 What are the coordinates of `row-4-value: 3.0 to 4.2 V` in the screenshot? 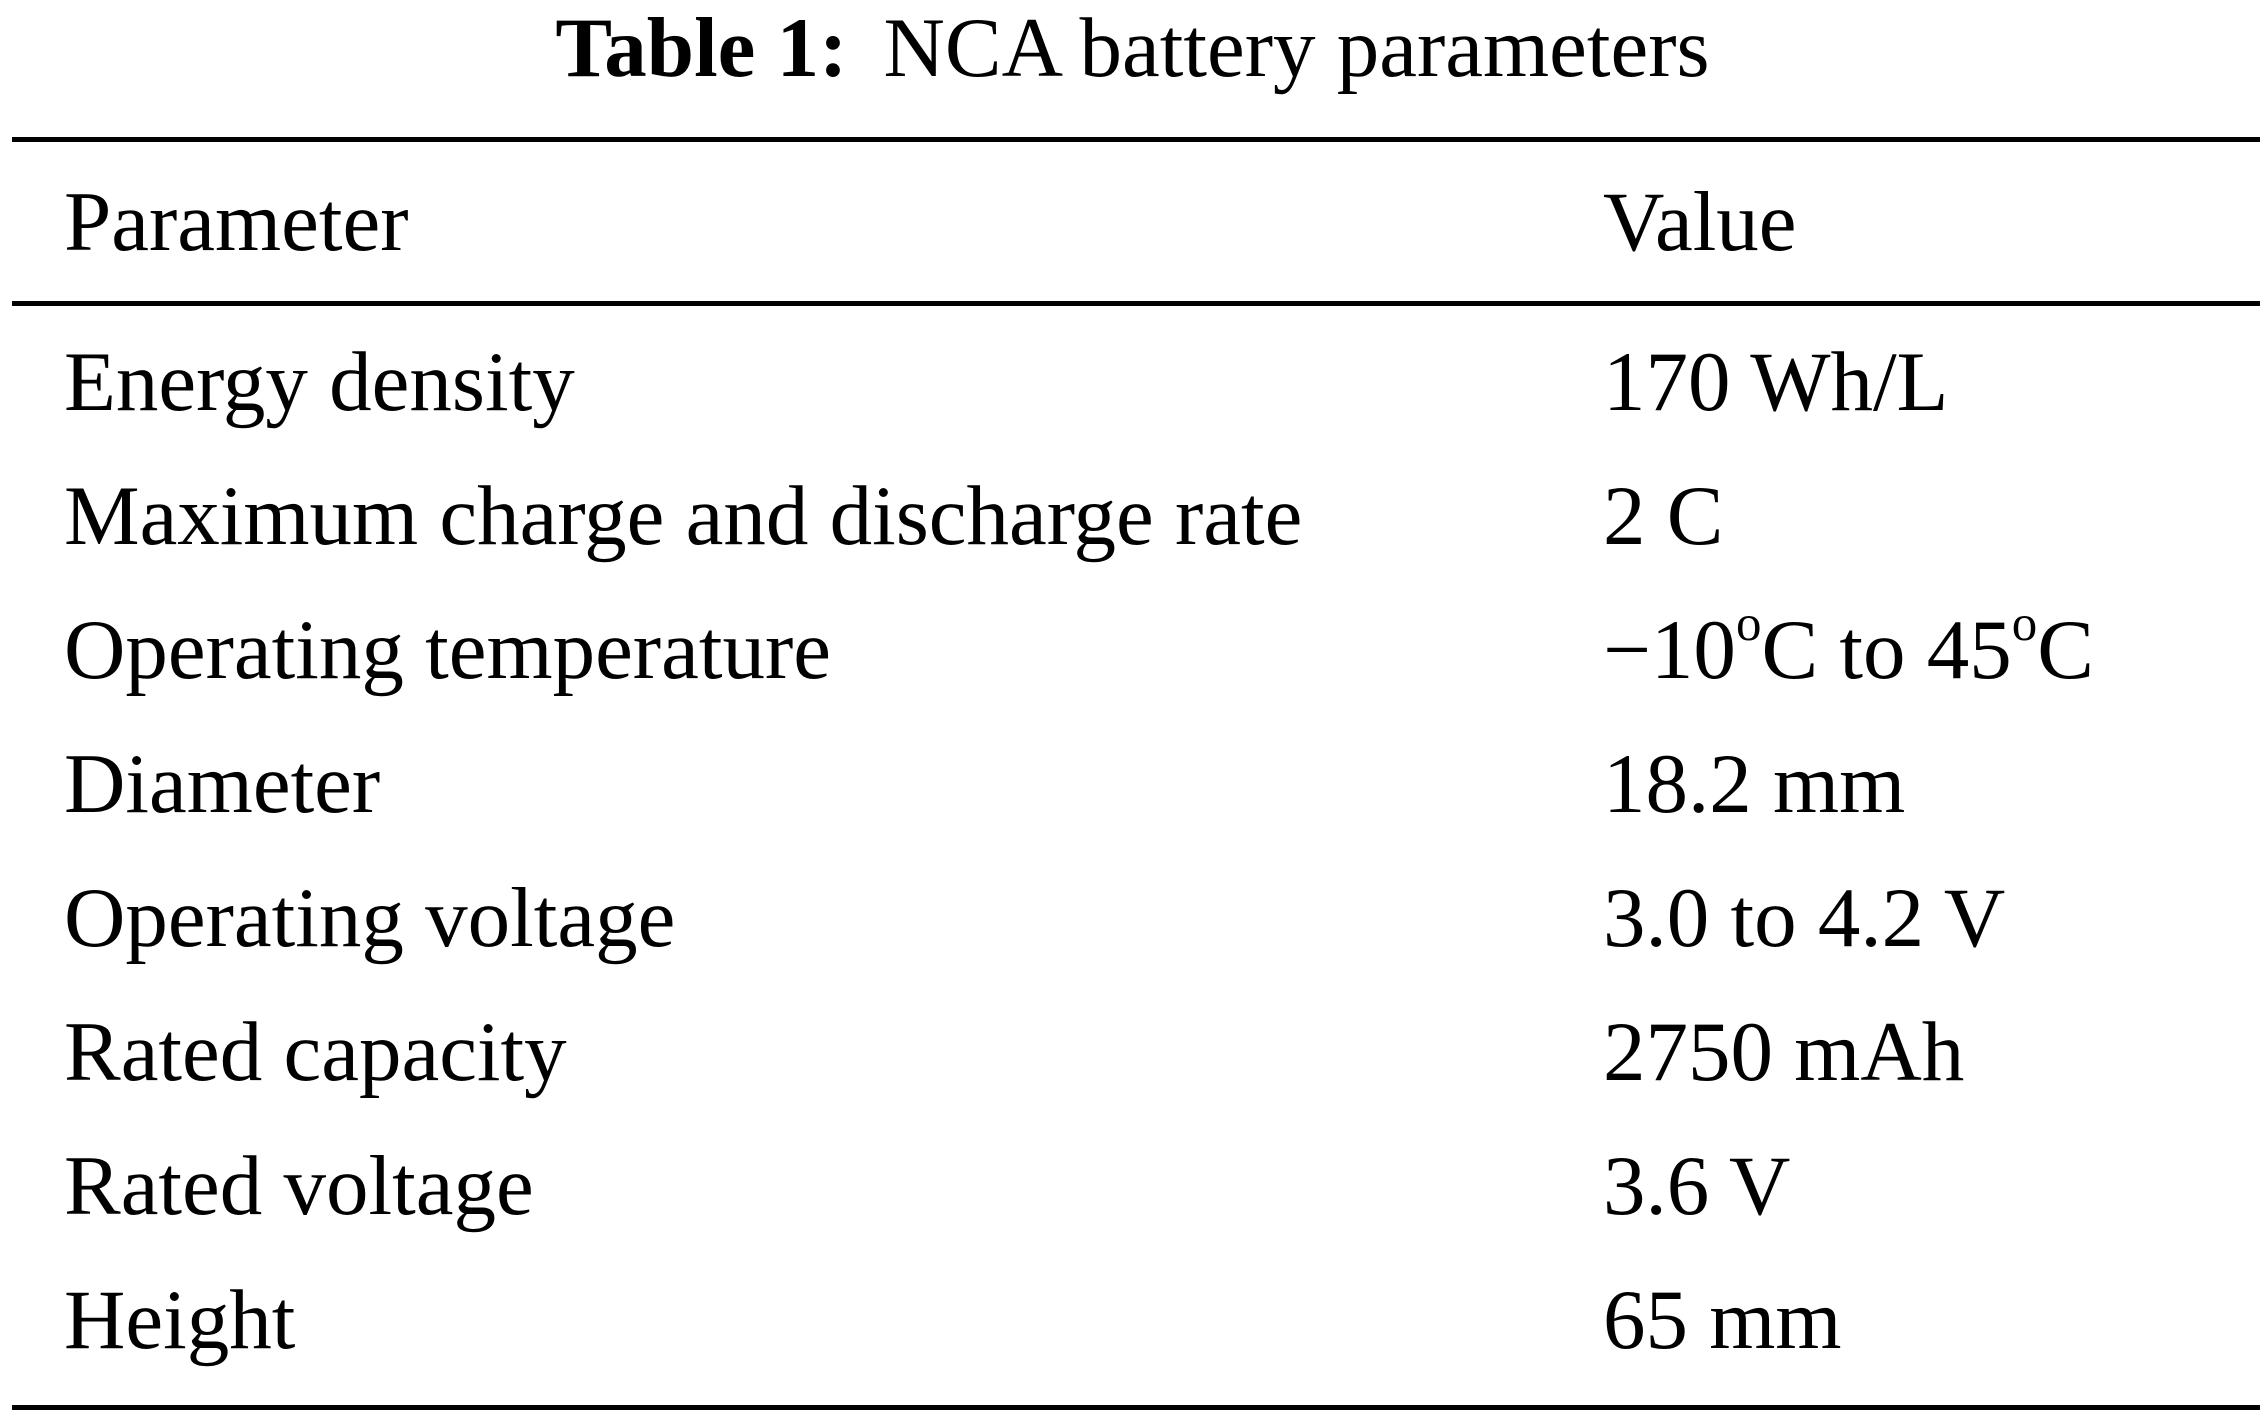 It's located at (1804, 918).